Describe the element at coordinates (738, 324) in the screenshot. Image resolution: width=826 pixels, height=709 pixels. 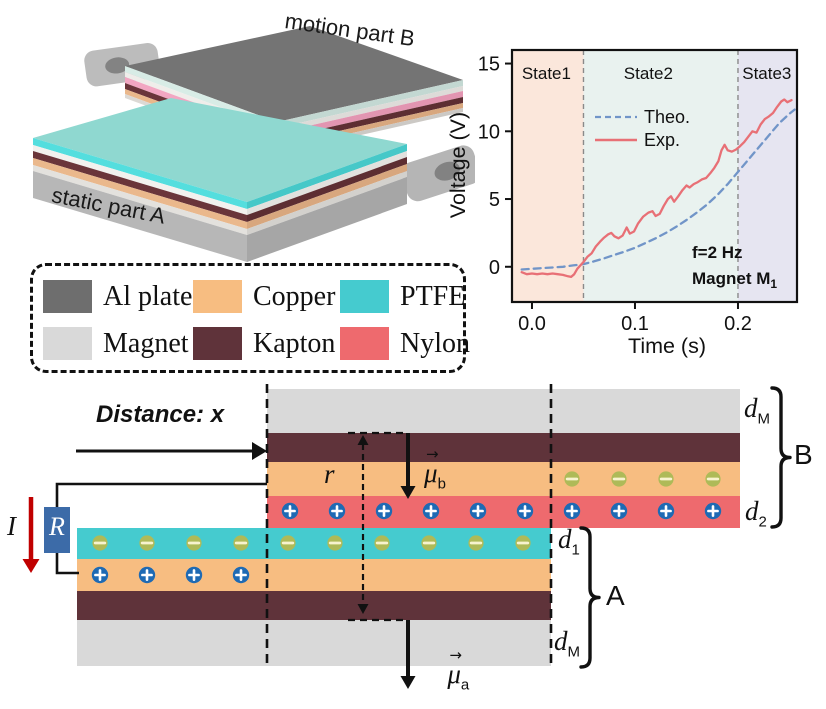
I see `x-tick-label: 0.2` at that location.